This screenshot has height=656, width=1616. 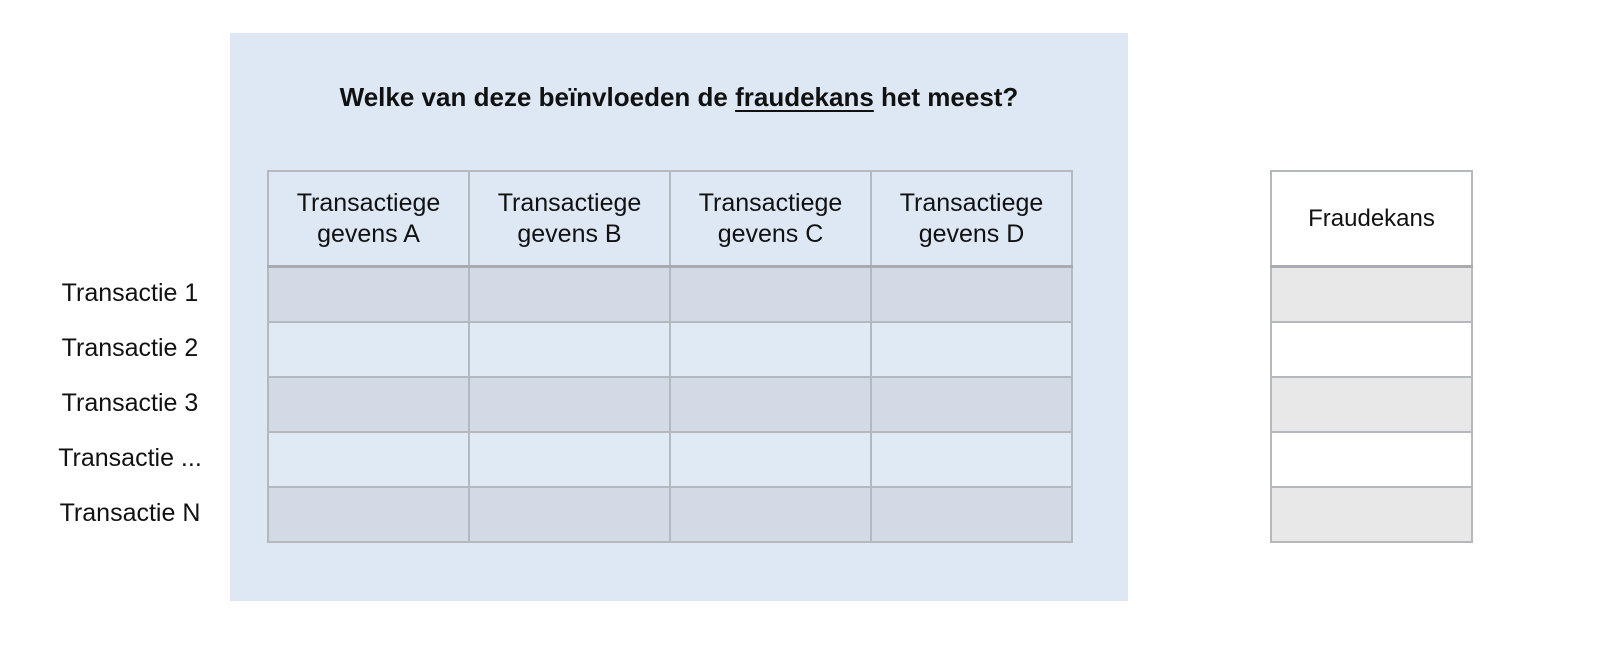 I want to click on title-text: Welke van deze beïnvloeden de, so click(x=537, y=97).